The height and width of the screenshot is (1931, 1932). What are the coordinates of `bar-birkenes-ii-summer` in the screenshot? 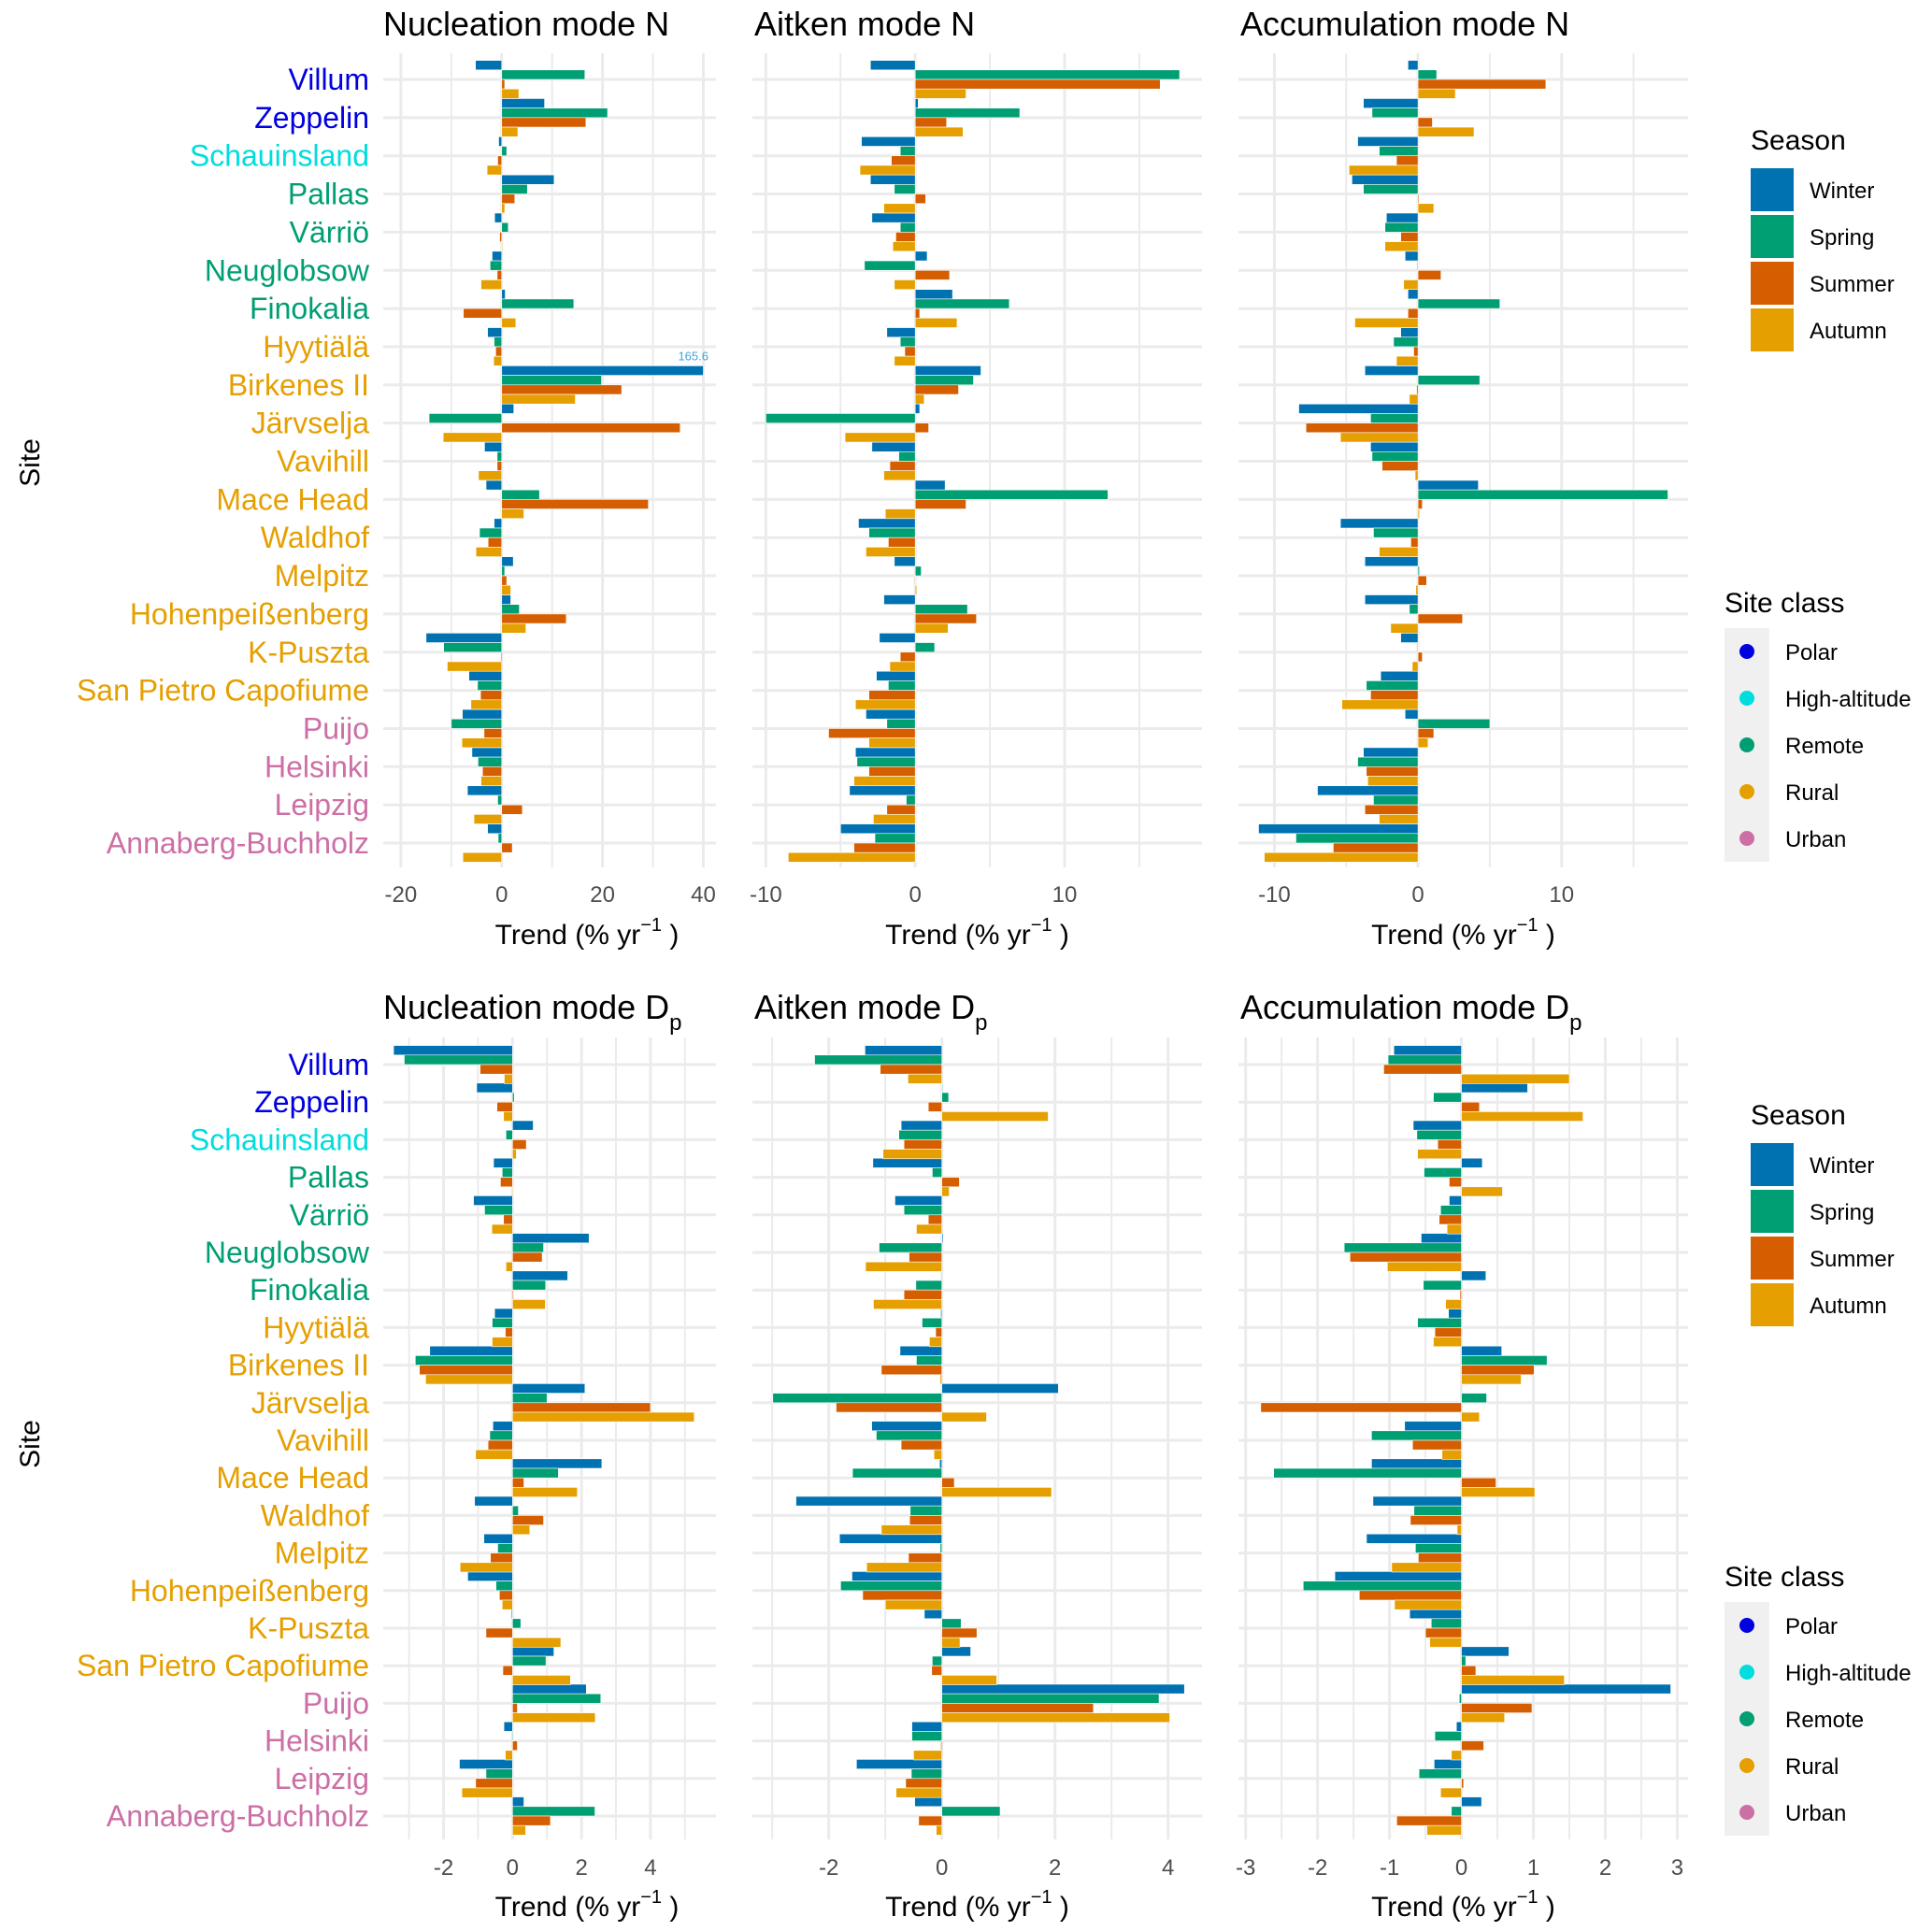 It's located at (1498, 1371).